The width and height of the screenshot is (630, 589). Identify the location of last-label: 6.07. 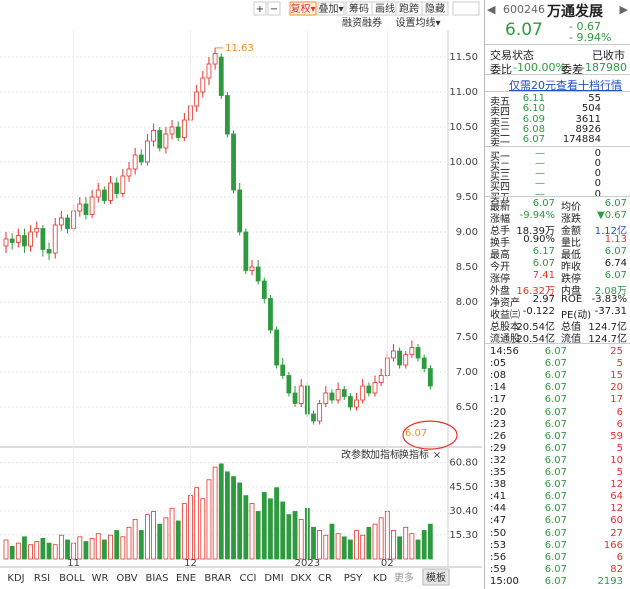
(416, 433).